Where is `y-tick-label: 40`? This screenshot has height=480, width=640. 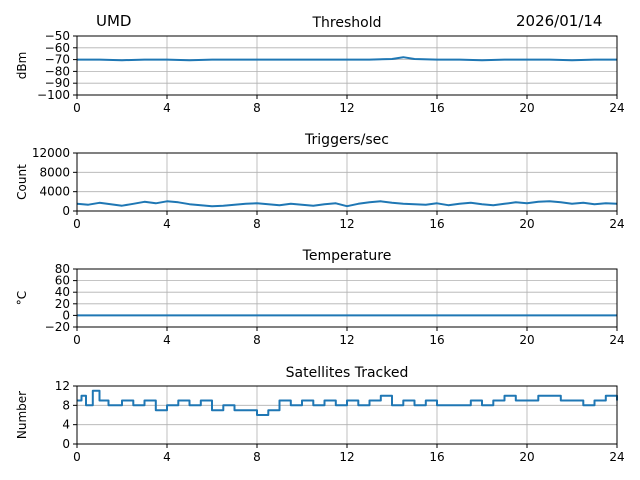
y-tick-label: 40 is located at coordinates (62, 292).